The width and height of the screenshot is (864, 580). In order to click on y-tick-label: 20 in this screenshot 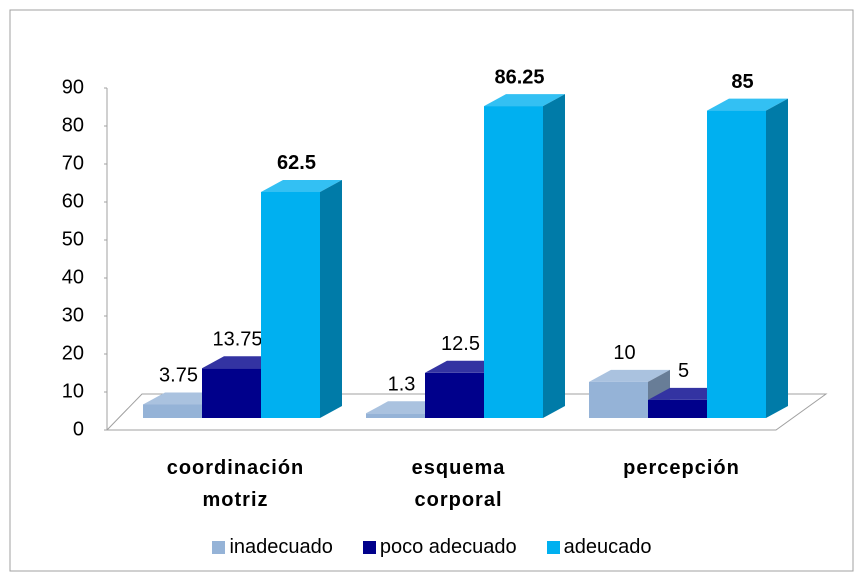, I will do `click(73, 353)`.